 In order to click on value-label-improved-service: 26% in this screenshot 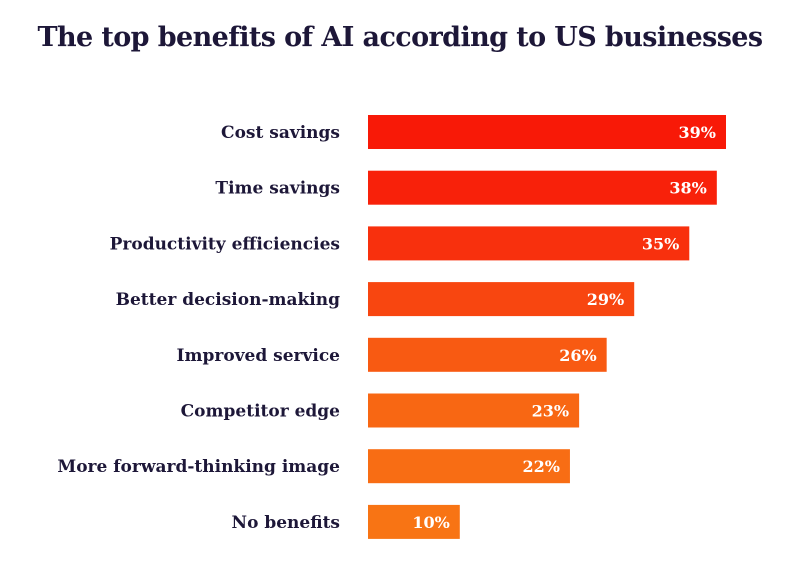, I will do `click(577, 355)`.